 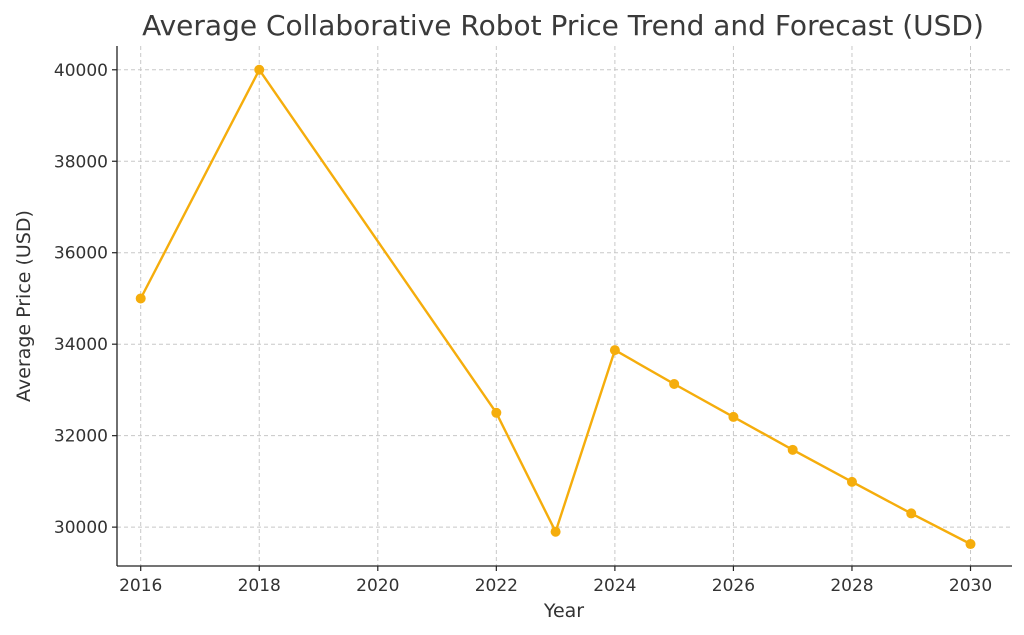 What do you see at coordinates (555, 581) in the screenshot?
I see `x-axis-ticks: 2016 2018 2020 2022 2024 2026 2028 2030` at bounding box center [555, 581].